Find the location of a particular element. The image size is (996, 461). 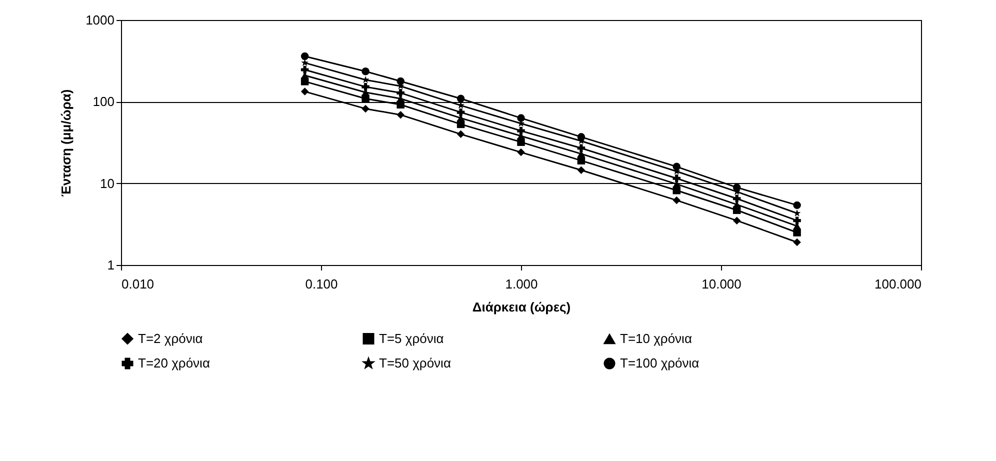

legend-label: T=50 χρόνια is located at coordinates (415, 363).